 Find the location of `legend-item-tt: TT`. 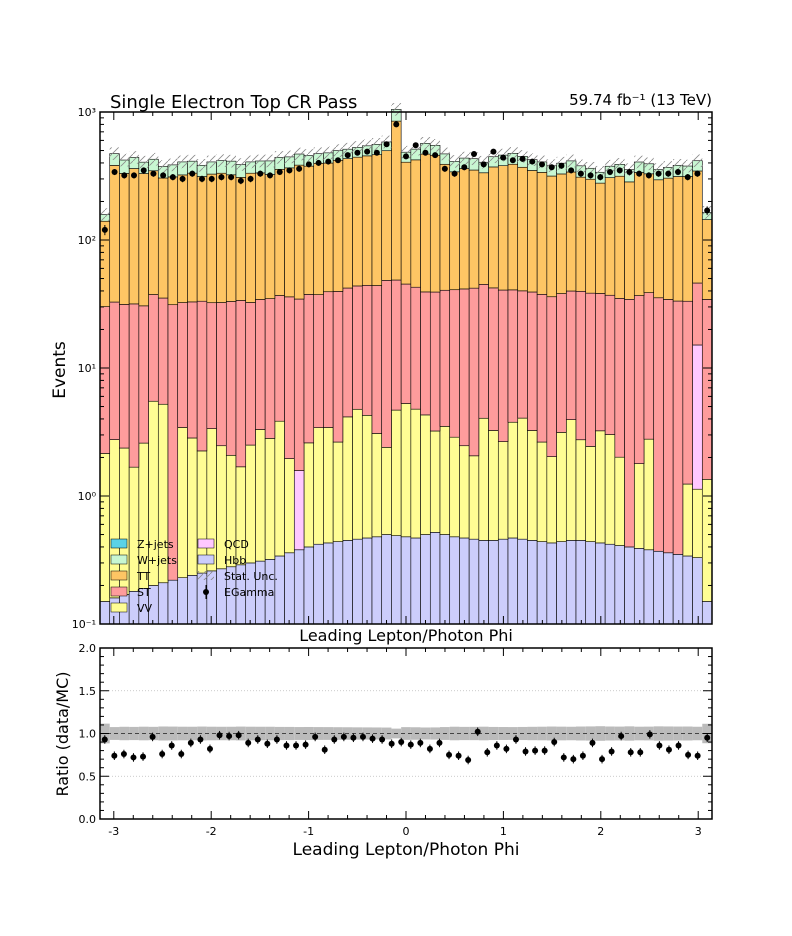

legend-item-tt: TT is located at coordinates (130, 576).